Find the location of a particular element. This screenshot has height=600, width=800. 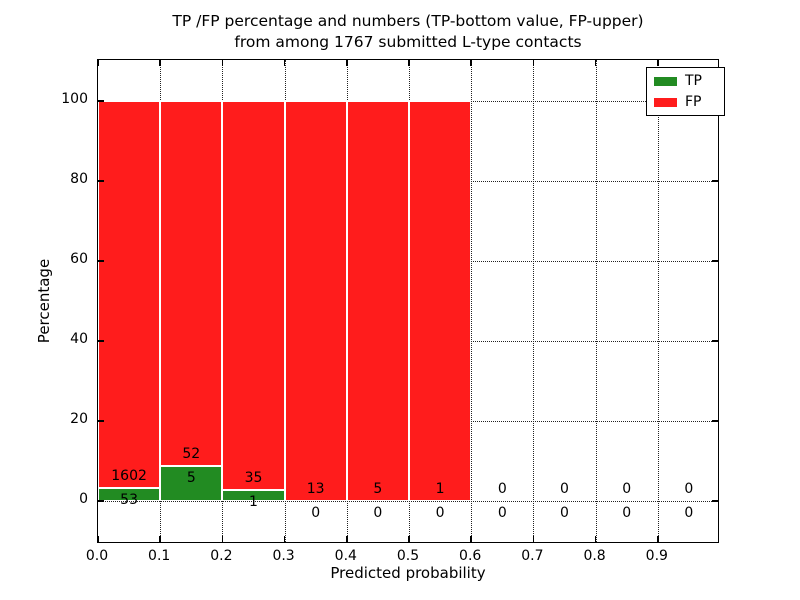

y-tick-label: 60 is located at coordinates (79, 259).